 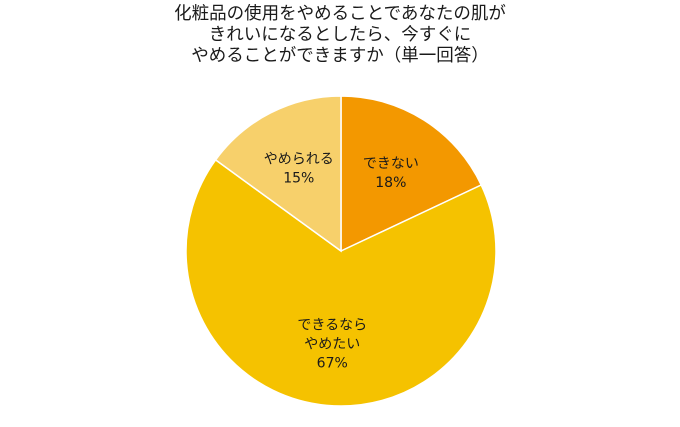 I want to click on chart-title-line: きれいになるとしたら、今すぐに, so click(x=340, y=35).